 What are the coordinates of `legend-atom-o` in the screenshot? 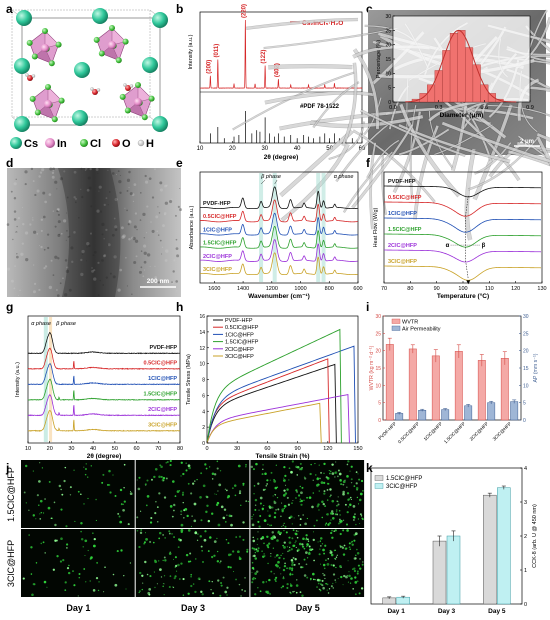 It's located at (116, 143).